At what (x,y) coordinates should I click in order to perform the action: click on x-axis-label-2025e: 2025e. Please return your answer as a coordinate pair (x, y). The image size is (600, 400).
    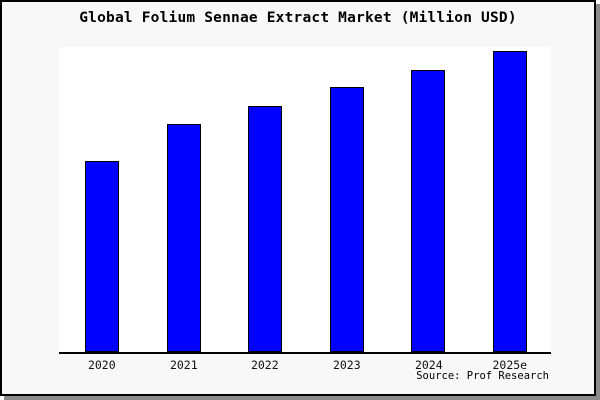
    Looking at the image, I should click on (510, 365).